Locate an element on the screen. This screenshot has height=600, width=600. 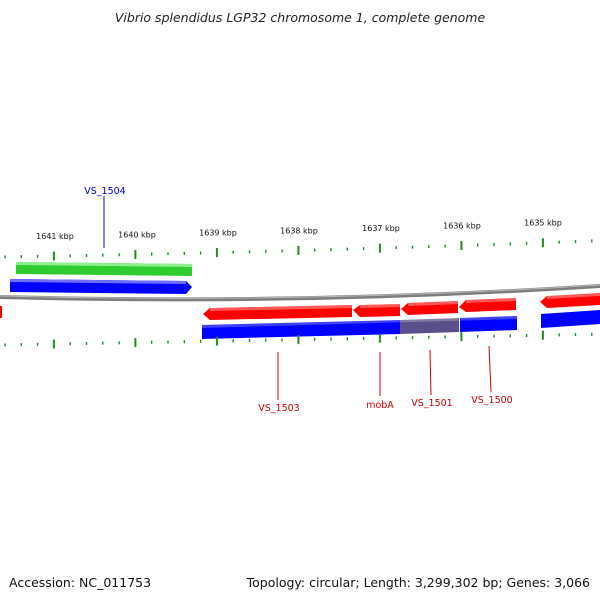
accession-text: Accession: NC_011753 is located at coordinates (80, 582).